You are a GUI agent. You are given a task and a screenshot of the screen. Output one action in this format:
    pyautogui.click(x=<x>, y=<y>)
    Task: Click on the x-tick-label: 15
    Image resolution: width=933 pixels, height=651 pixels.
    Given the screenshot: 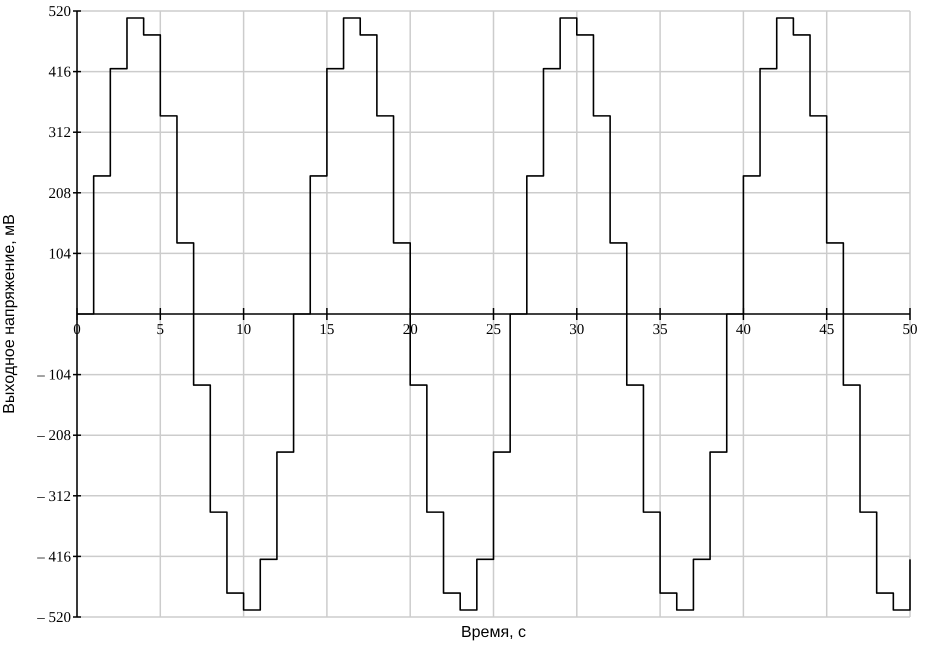 What is the action you would take?
    pyautogui.click(x=326, y=330)
    